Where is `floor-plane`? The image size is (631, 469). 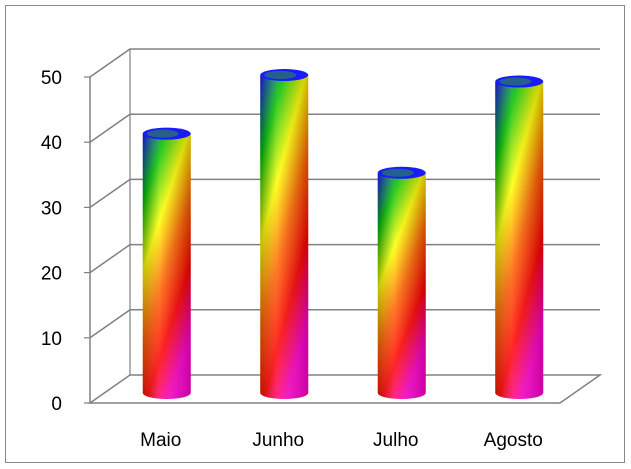
floor-plane is located at coordinates (345, 389).